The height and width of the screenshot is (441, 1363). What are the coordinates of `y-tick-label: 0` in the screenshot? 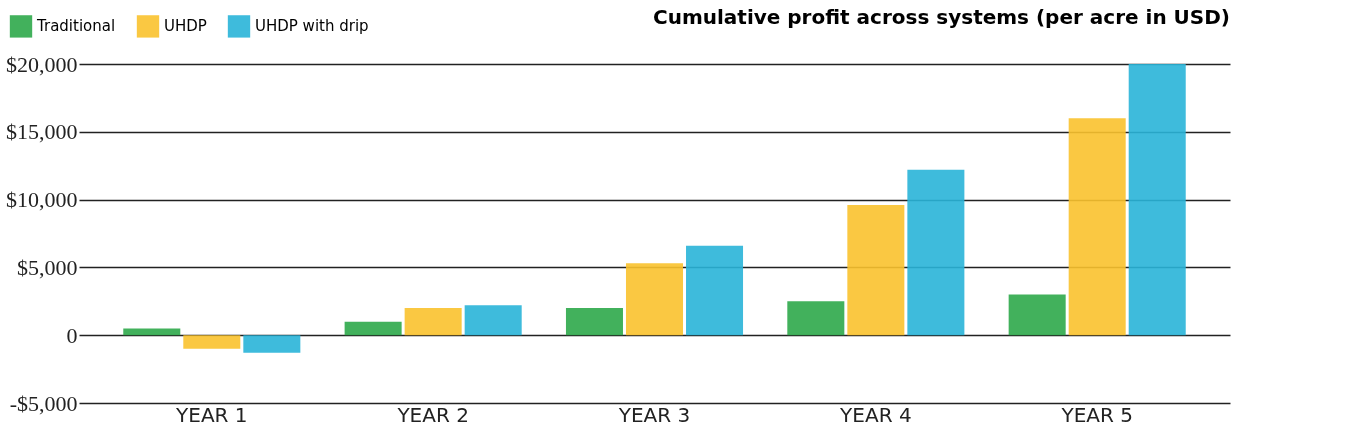 It's located at (72, 335).